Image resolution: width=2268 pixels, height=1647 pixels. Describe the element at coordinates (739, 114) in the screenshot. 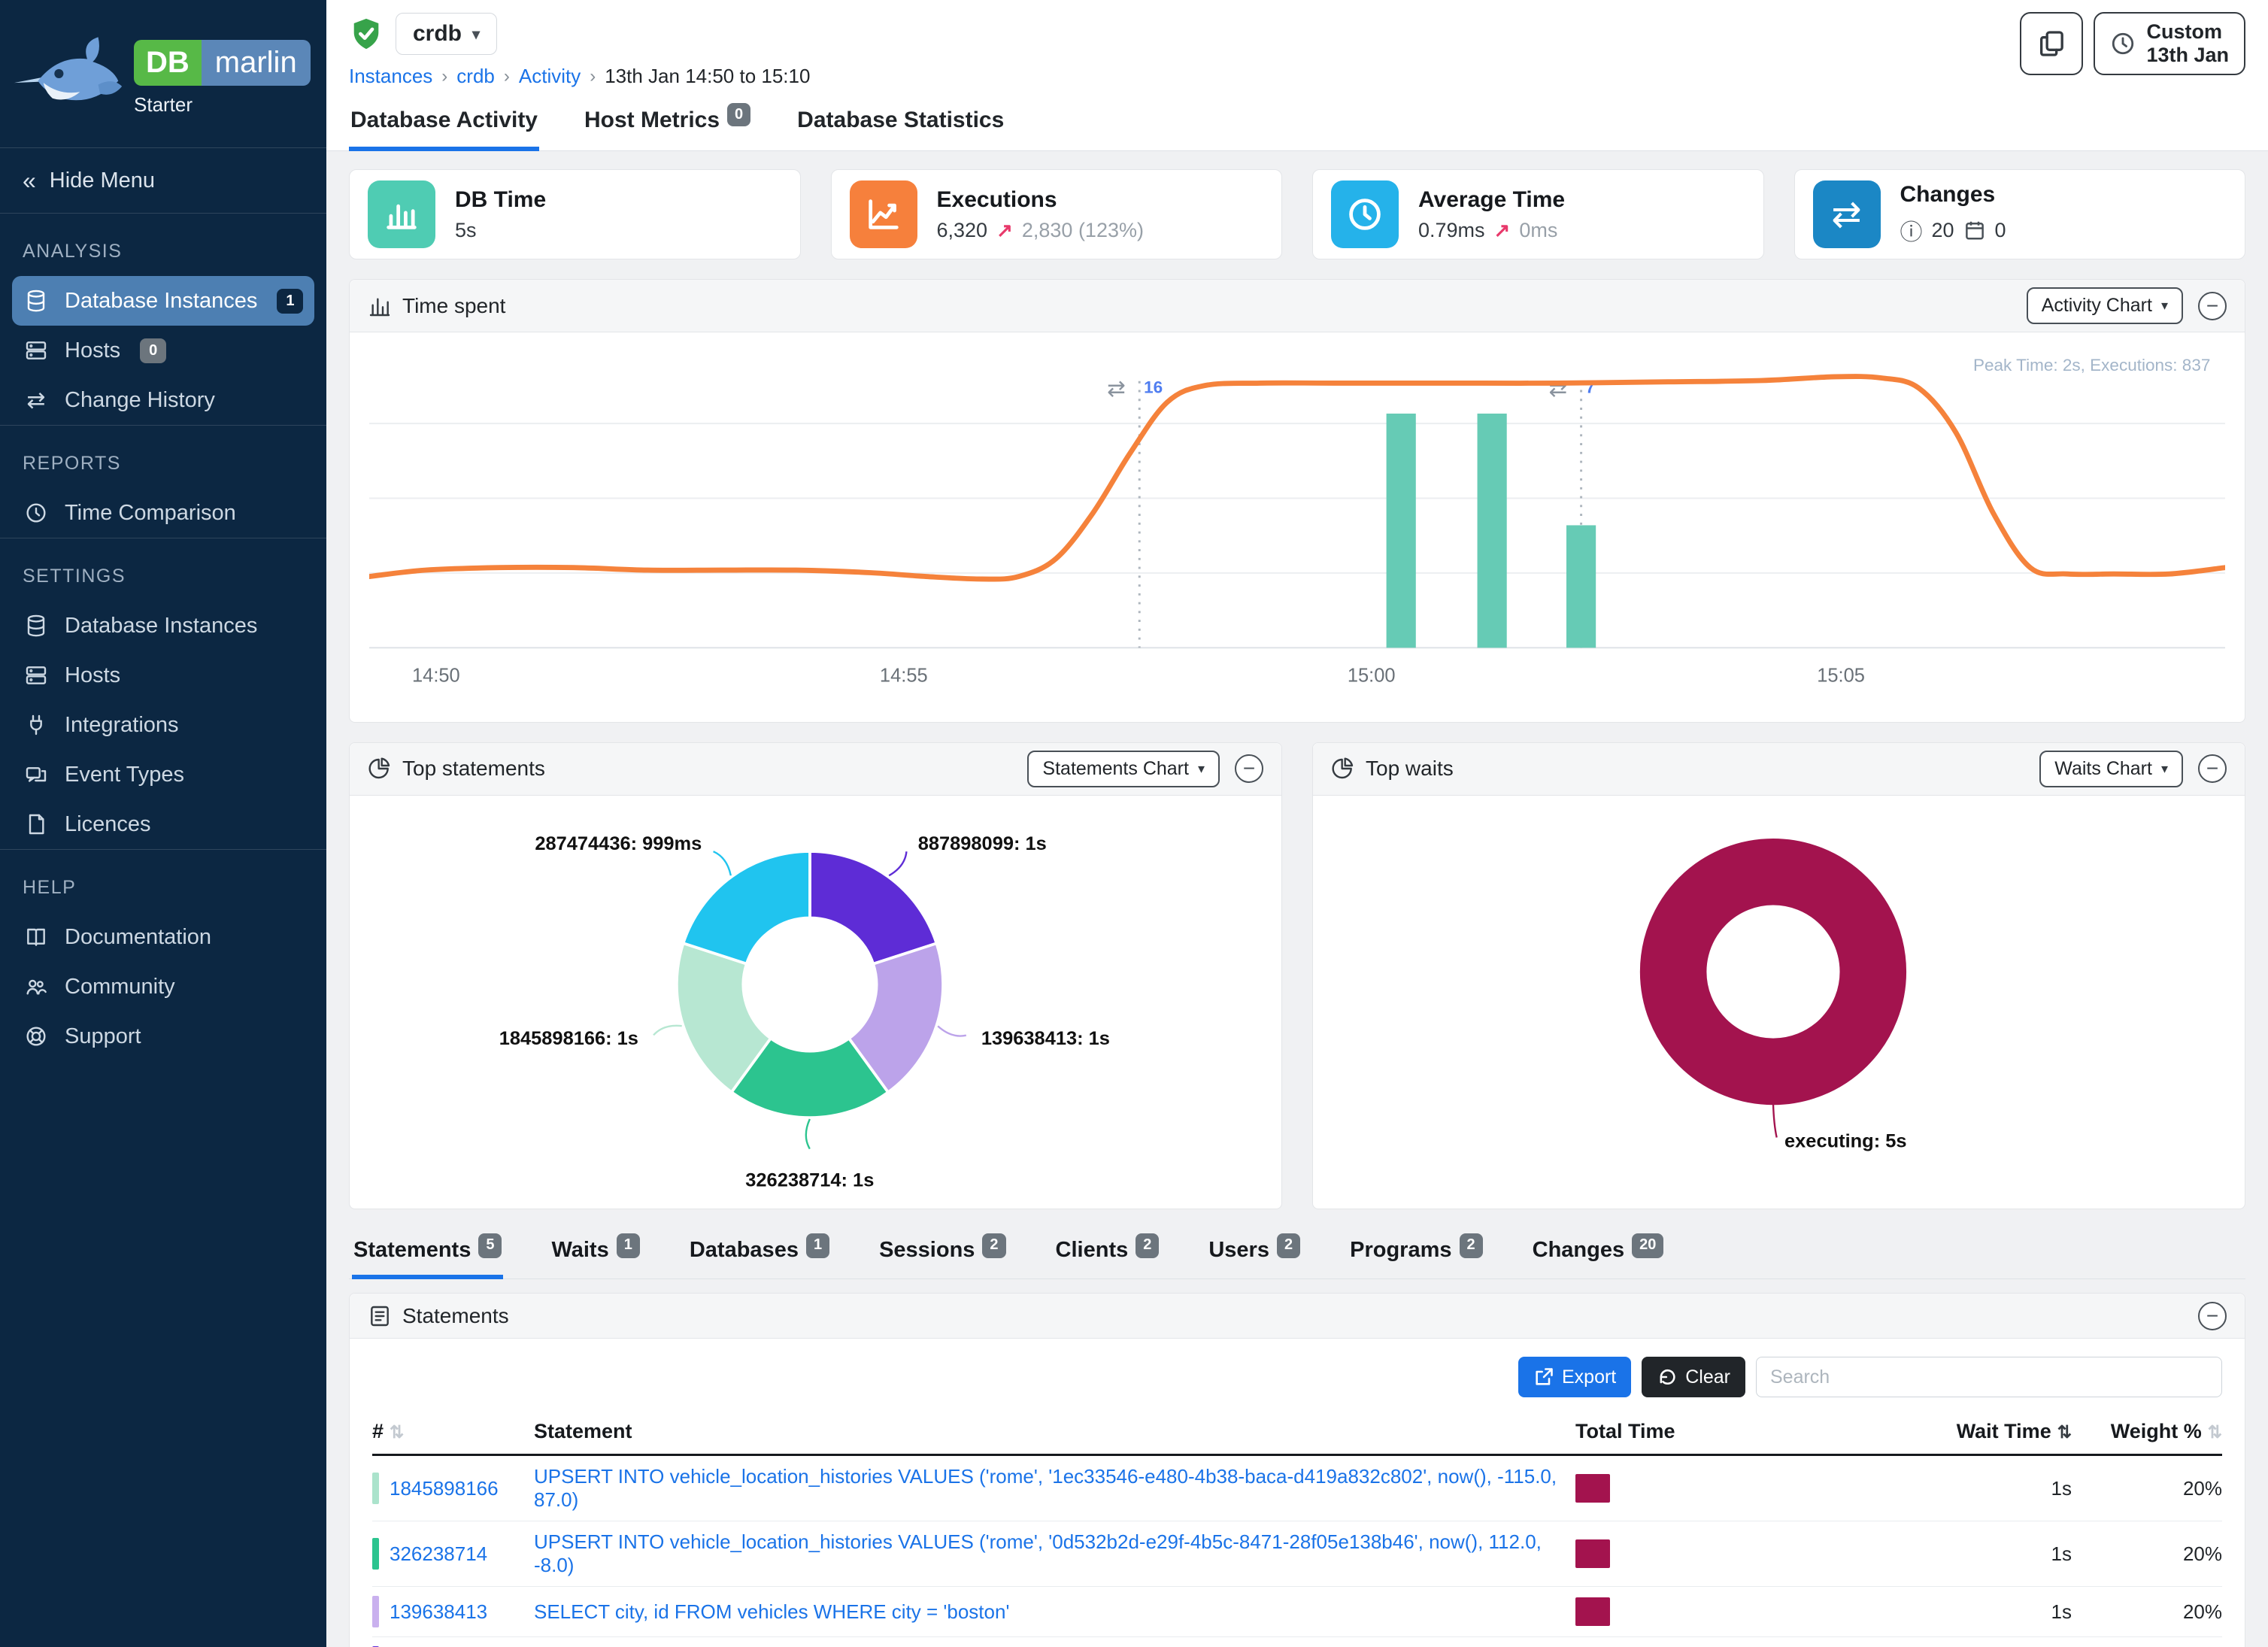

I see `tab-badge: 0` at that location.